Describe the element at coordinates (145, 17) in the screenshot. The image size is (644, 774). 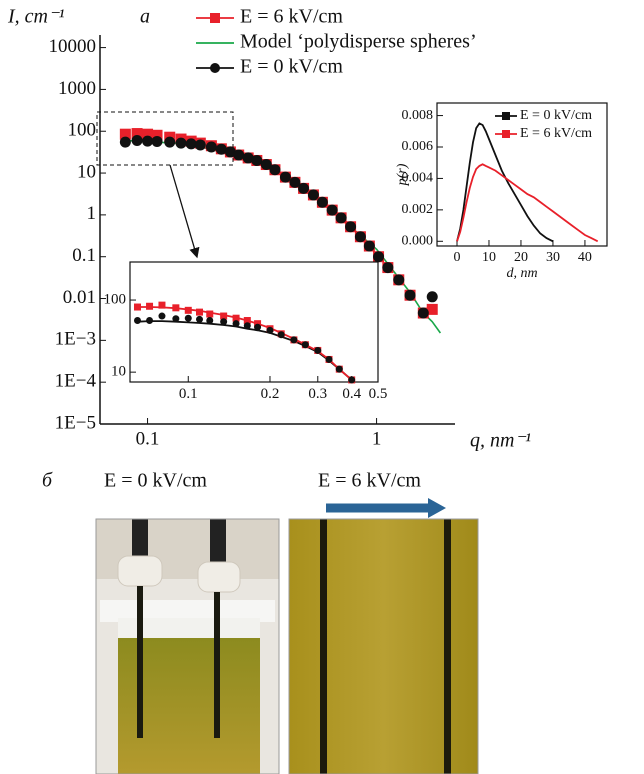
I see `panel-label: а` at that location.